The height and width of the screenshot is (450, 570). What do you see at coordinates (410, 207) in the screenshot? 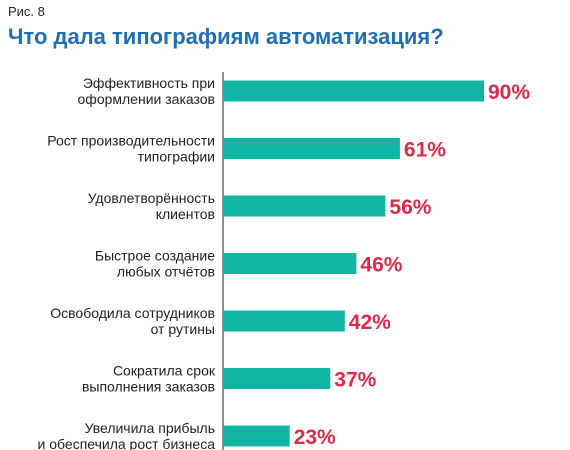
I see `value-label: 56%` at bounding box center [410, 207].